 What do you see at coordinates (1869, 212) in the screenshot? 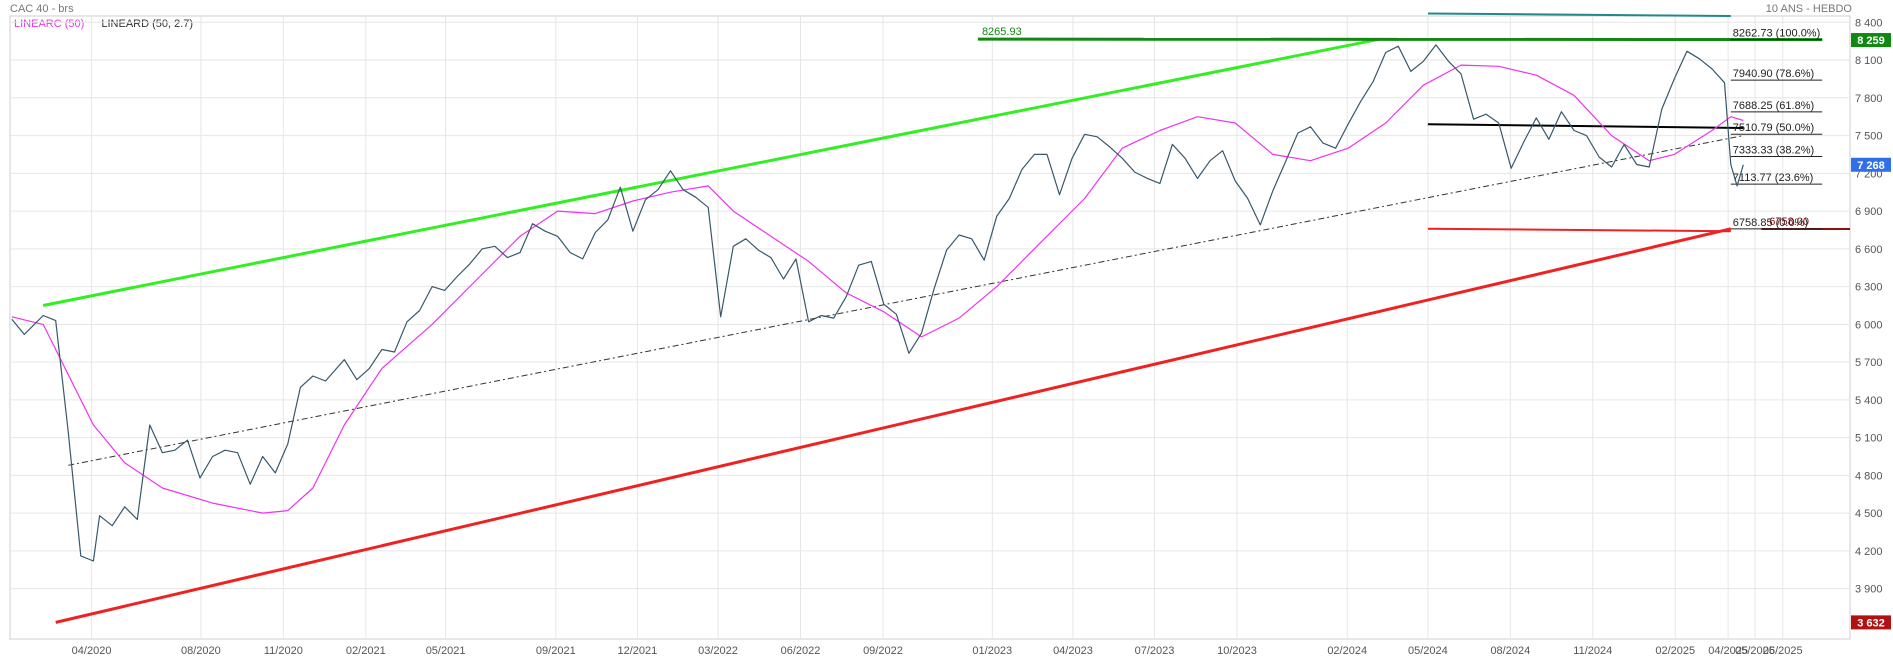
I see `y-tick-label: 6 900` at bounding box center [1869, 212].